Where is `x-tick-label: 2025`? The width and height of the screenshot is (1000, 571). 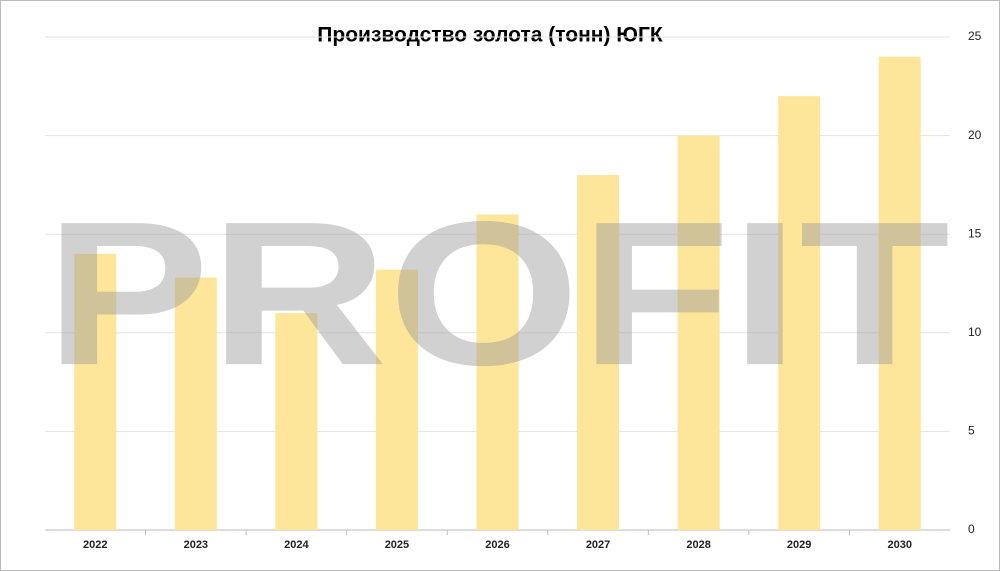
x-tick-label: 2025 is located at coordinates (397, 545).